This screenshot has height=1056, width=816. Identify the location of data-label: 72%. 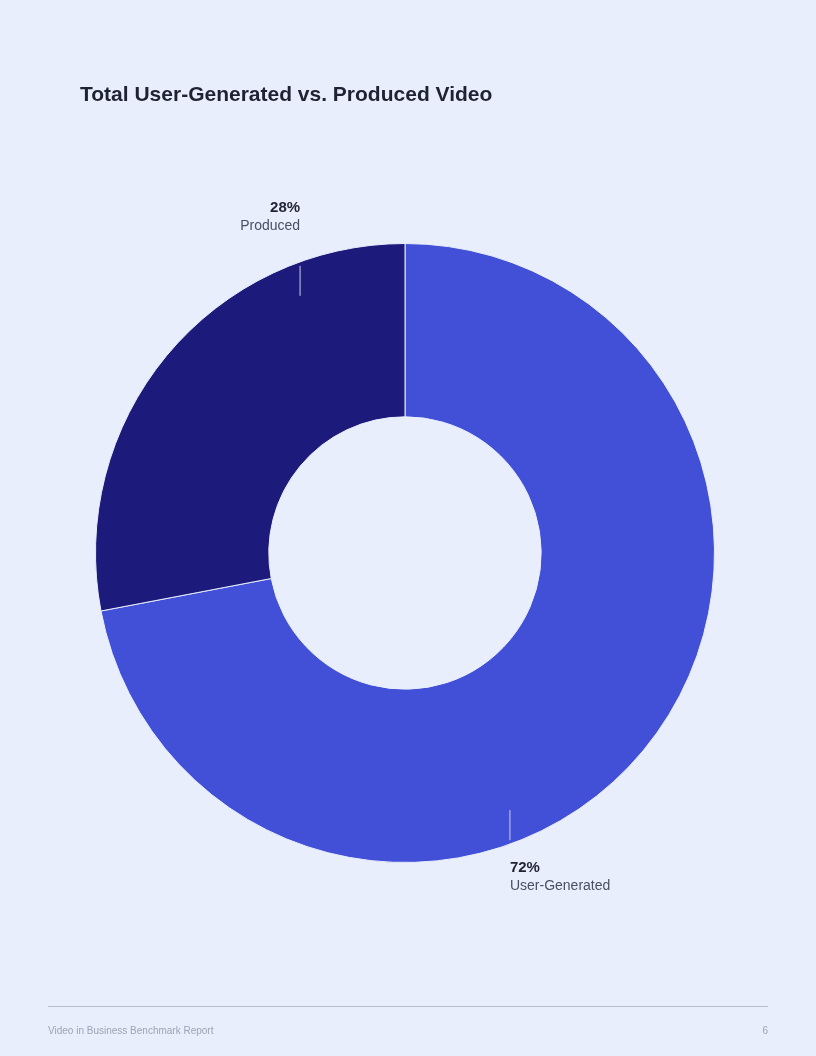
(524, 867).